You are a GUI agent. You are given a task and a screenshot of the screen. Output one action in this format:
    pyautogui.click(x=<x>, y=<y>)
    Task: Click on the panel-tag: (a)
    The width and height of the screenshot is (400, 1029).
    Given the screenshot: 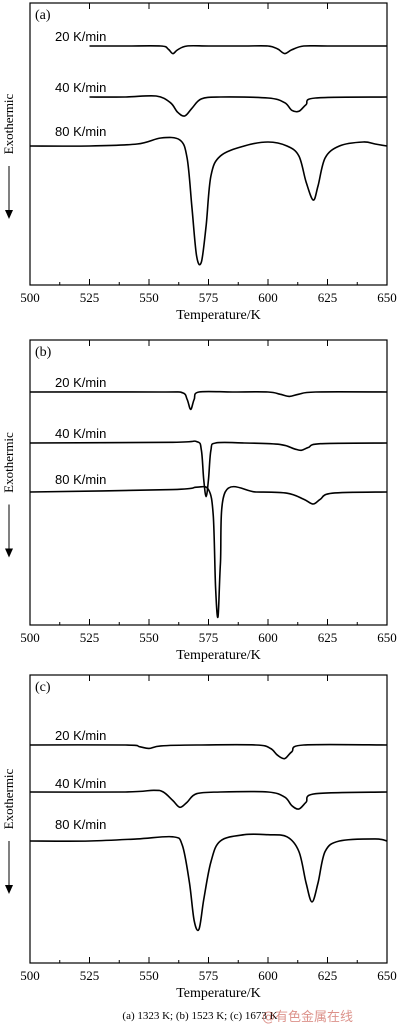 What is the action you would take?
    pyautogui.click(x=43, y=15)
    